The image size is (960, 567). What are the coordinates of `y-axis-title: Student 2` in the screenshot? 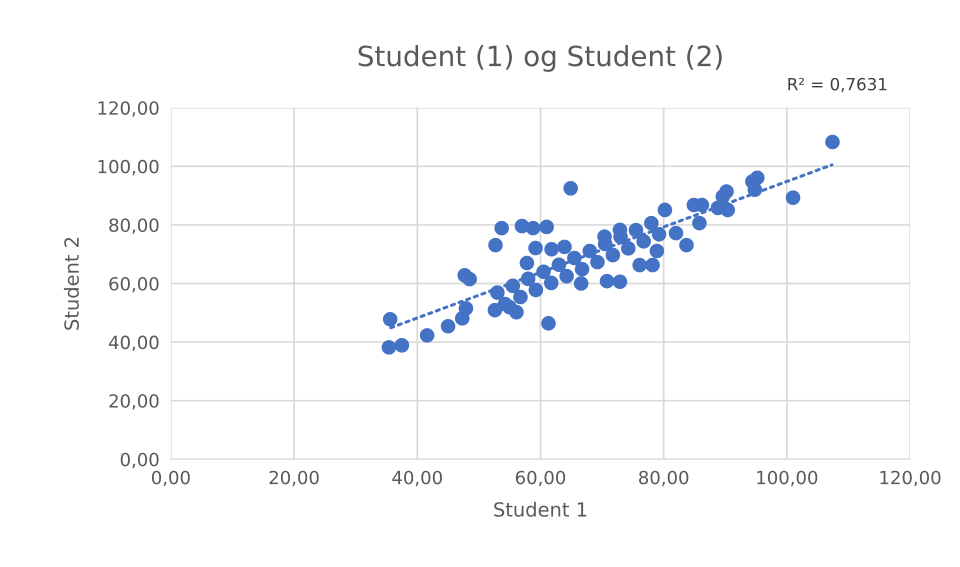 It's located at (71, 284).